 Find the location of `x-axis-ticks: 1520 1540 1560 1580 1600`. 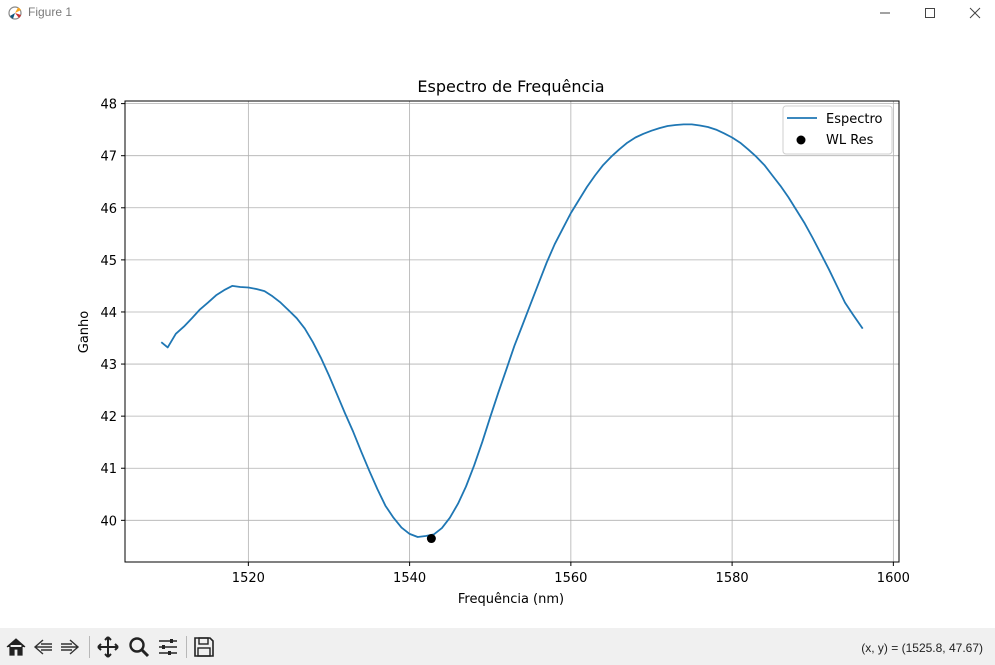

x-axis-ticks: 1520 1540 1560 1580 1600 is located at coordinates (571, 574).